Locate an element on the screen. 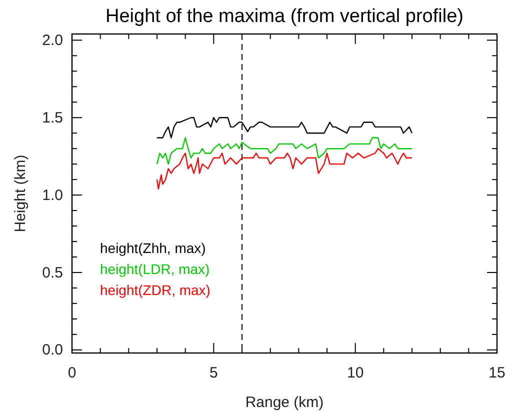 The height and width of the screenshot is (417, 506). y-tick-label: 1.5 is located at coordinates (52, 117).